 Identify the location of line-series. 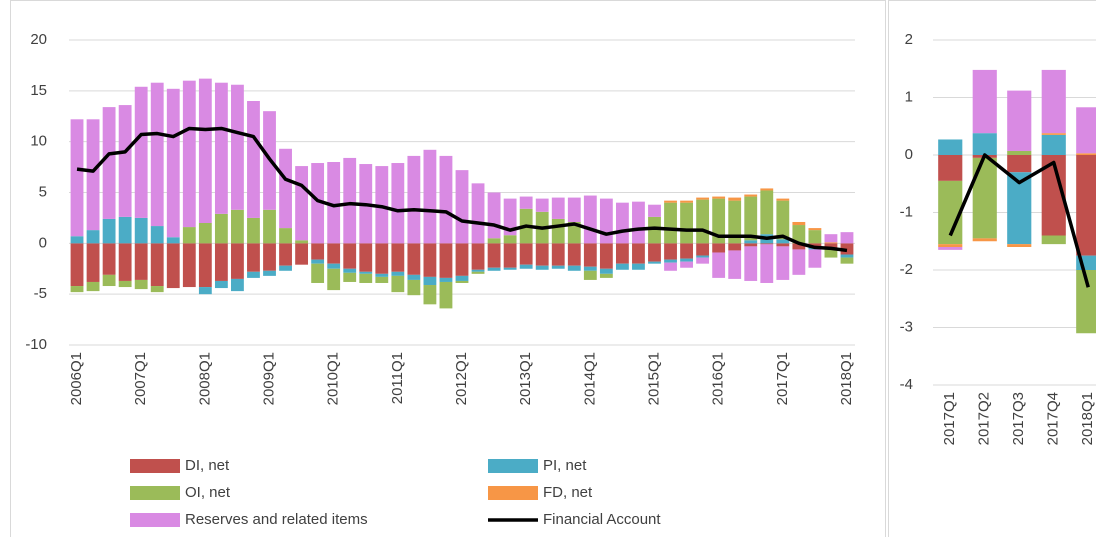
(1019, 220).